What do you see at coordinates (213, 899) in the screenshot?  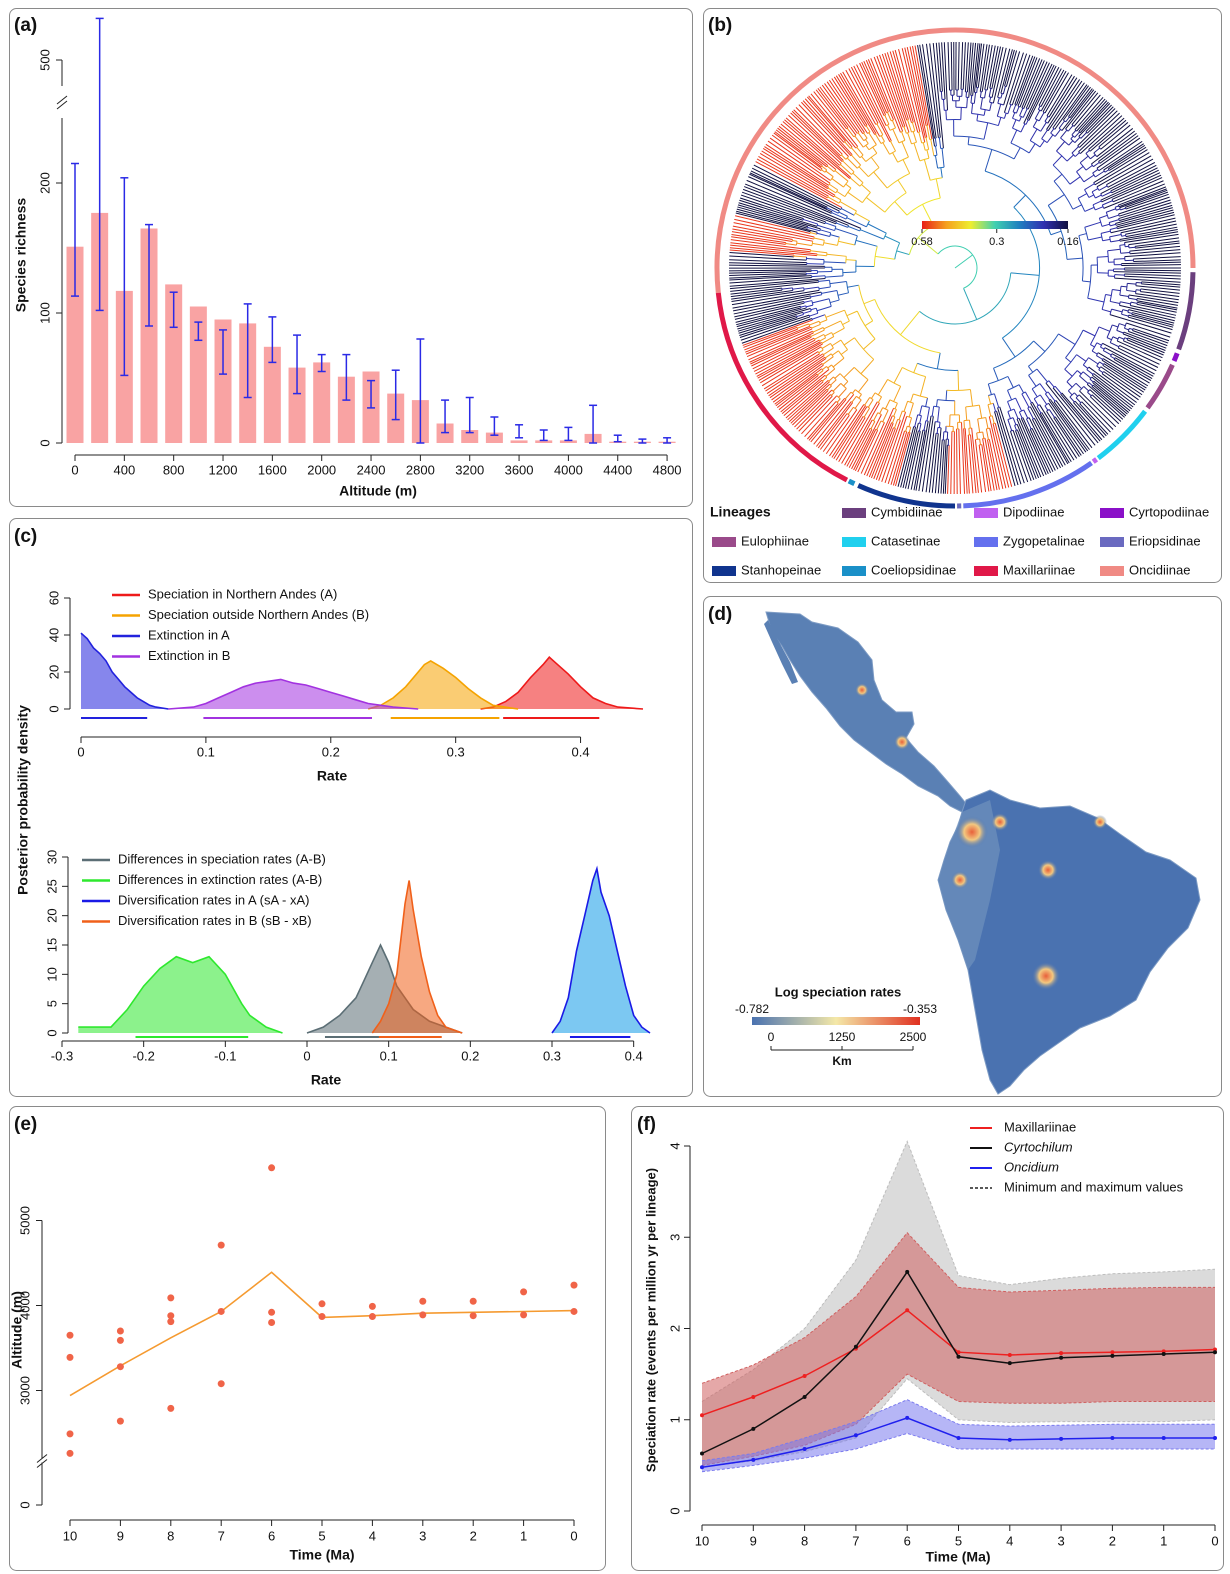 I see `legend-label: Diversification rates in A (sA - xA)` at bounding box center [213, 899].